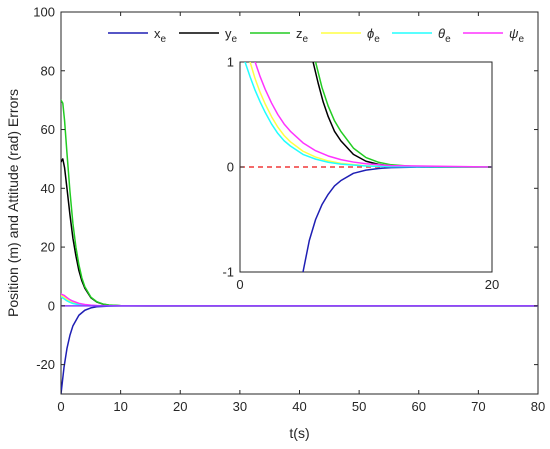  Describe the element at coordinates (373, 115) in the screenshot. I see `inset-series-psi-e` at that location.